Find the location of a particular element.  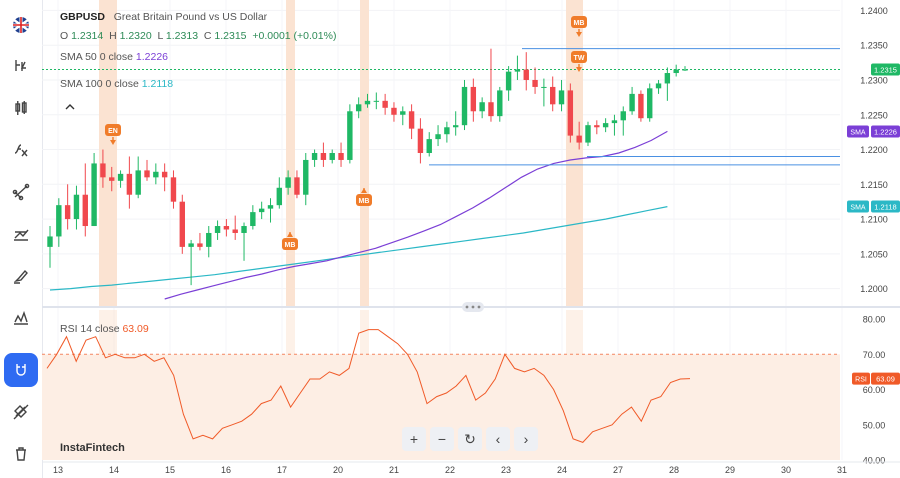

price-tag: SMA 1.2118 is located at coordinates (873, 206).